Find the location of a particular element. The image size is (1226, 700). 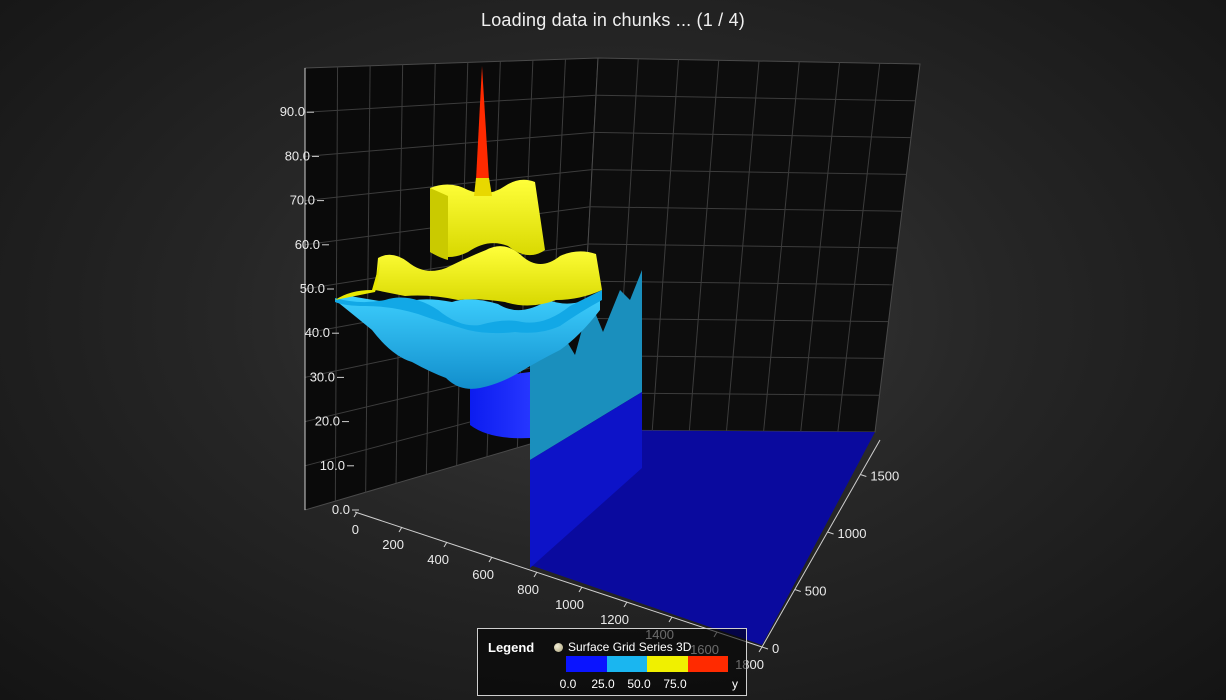

y-tick-label: 20.0 is located at coordinates (327, 421).